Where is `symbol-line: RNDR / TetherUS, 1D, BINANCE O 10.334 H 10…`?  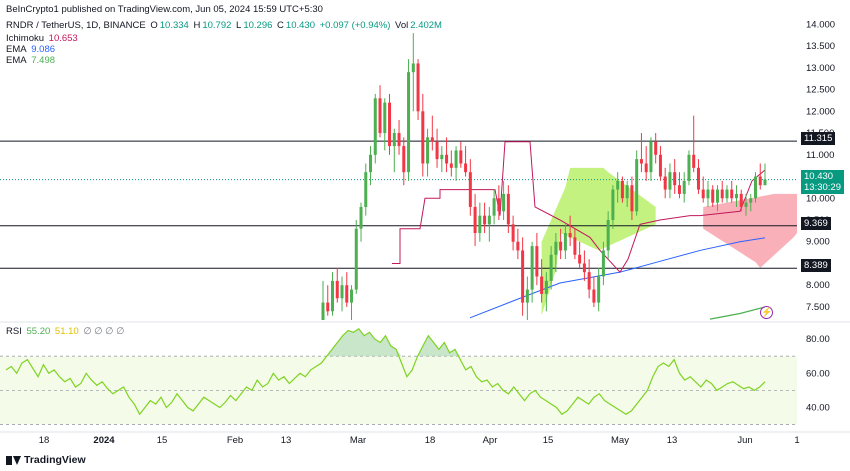 symbol-line: RNDR / TetherUS, 1D, BINANCE O 10.334 H 10… is located at coordinates (225, 25).